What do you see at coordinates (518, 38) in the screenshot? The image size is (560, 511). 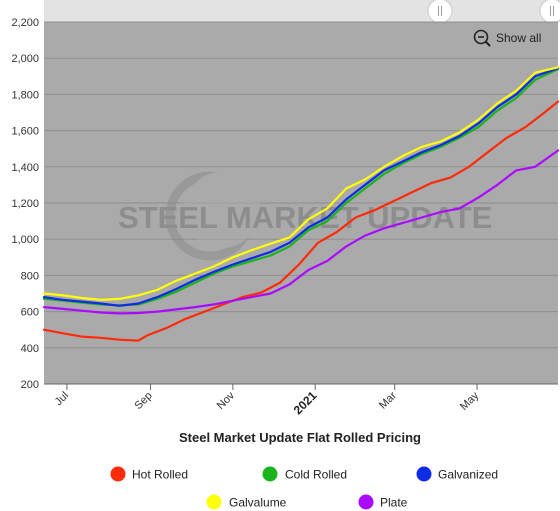 I see `show-all-label: Show all` at bounding box center [518, 38].